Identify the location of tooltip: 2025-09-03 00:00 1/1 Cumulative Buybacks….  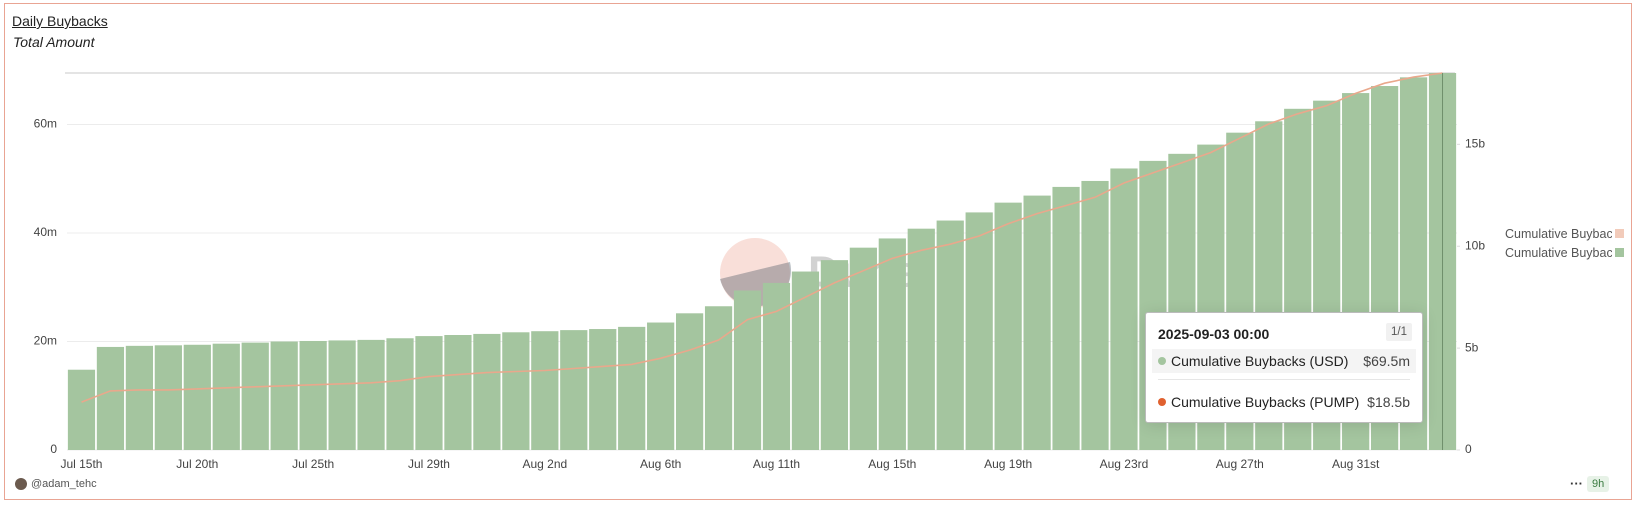
(1284, 367).